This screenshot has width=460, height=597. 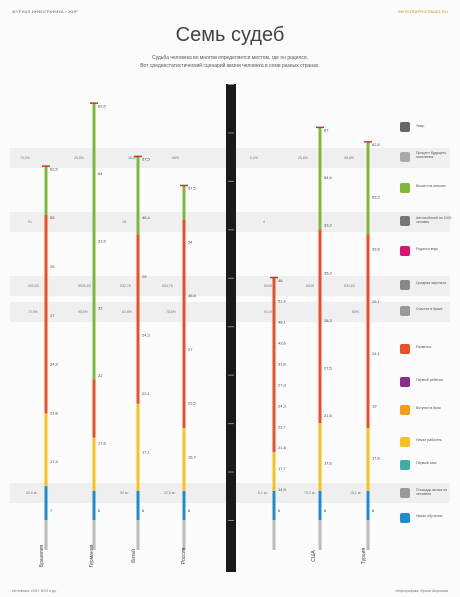 I want to click on bar-value-label: 35,2, so click(x=328, y=272).